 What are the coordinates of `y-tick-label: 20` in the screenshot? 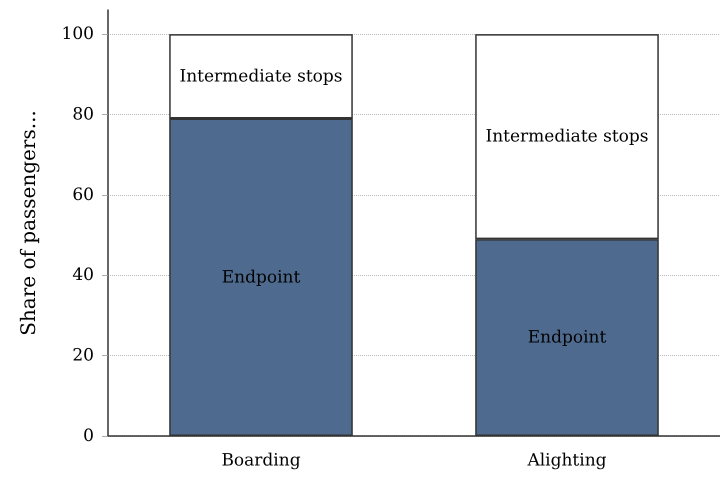 It's located at (83, 356).